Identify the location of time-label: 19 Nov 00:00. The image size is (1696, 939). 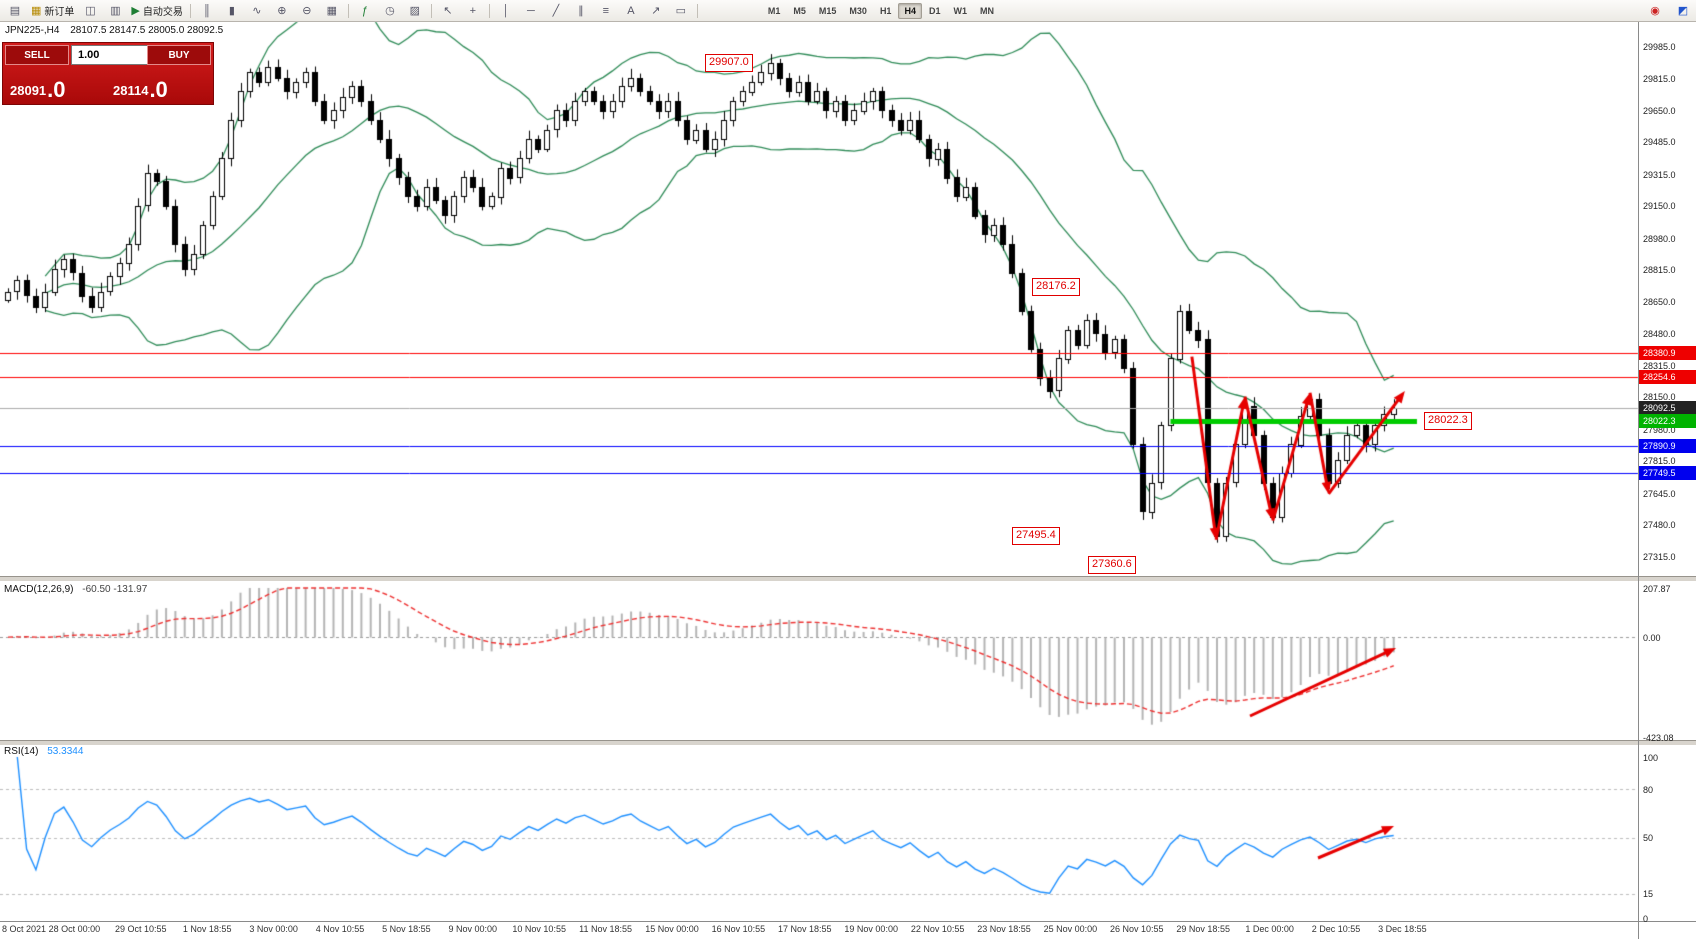
(871, 929).